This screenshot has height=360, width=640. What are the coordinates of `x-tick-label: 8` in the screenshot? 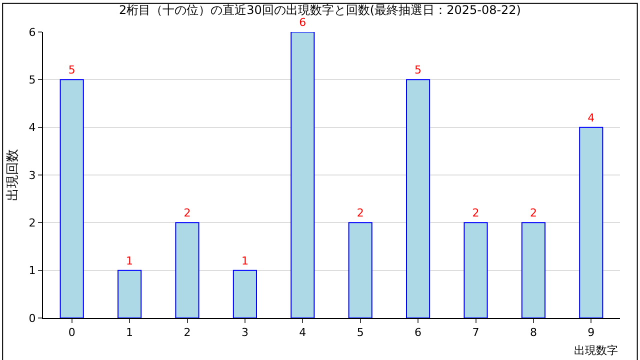 It's located at (533, 333).